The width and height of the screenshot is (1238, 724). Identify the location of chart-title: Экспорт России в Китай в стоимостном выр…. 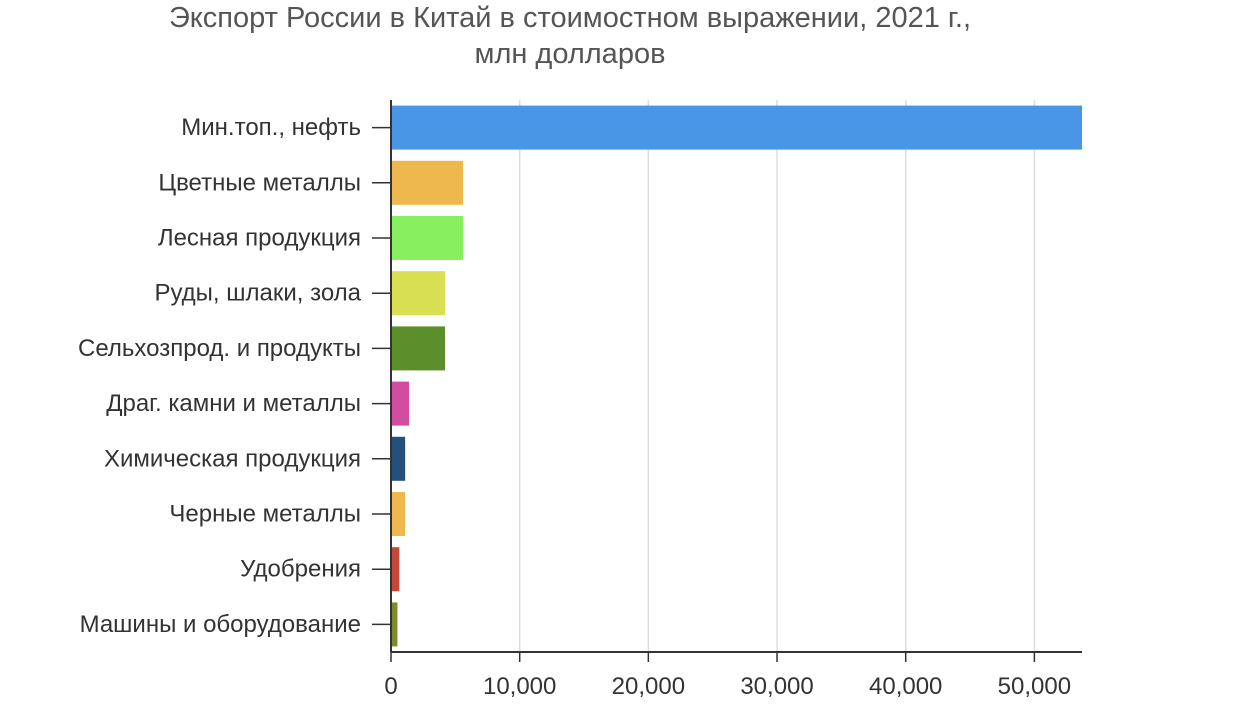
(570, 36).